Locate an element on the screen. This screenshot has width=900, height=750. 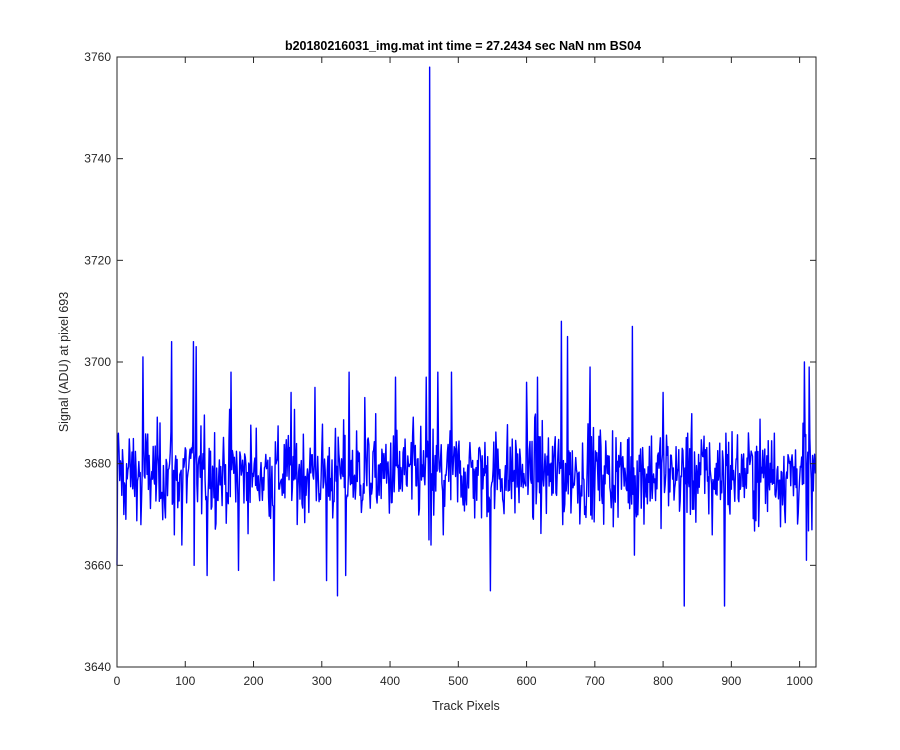
y-tick-label: 3640 is located at coordinates (97, 667).